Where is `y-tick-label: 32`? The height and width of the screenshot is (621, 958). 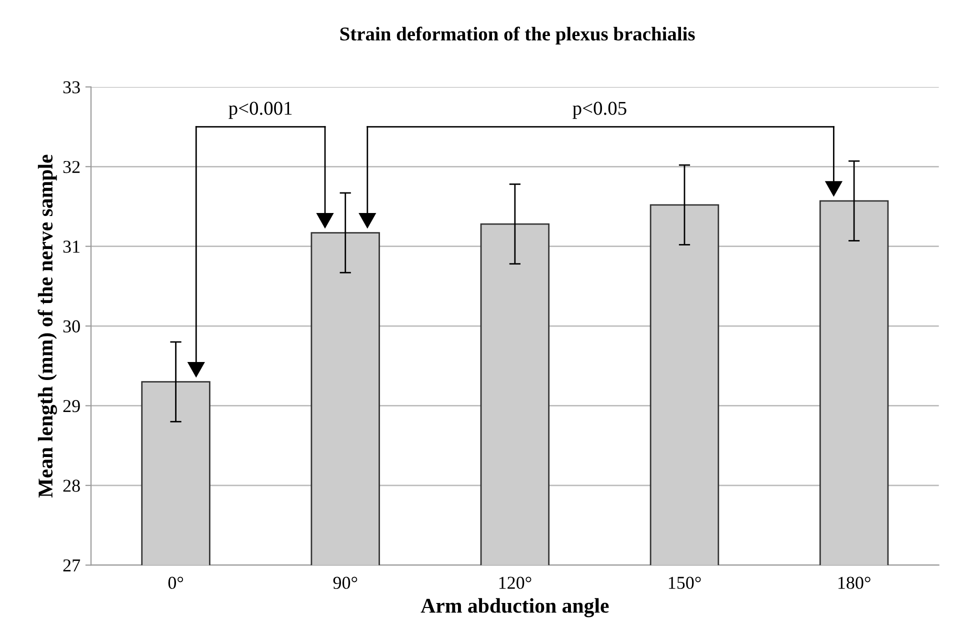 y-tick-label: 32 is located at coordinates (71, 167).